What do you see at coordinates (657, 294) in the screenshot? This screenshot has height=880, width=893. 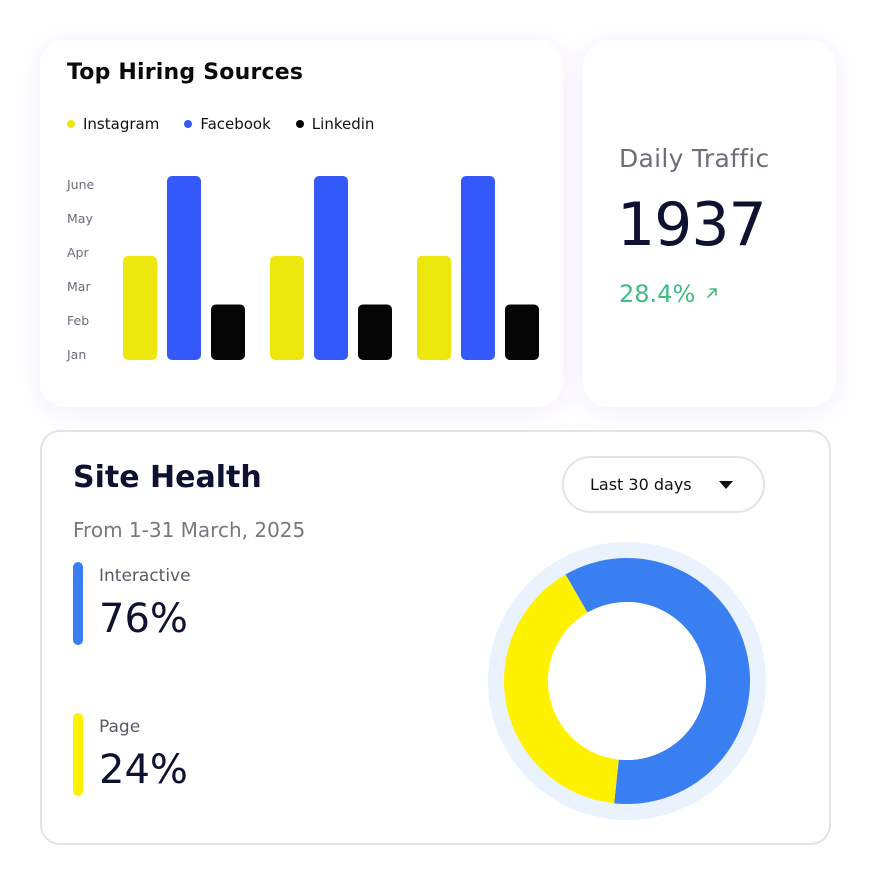 I see `daily-traffic-change-value: 28.4%` at bounding box center [657, 294].